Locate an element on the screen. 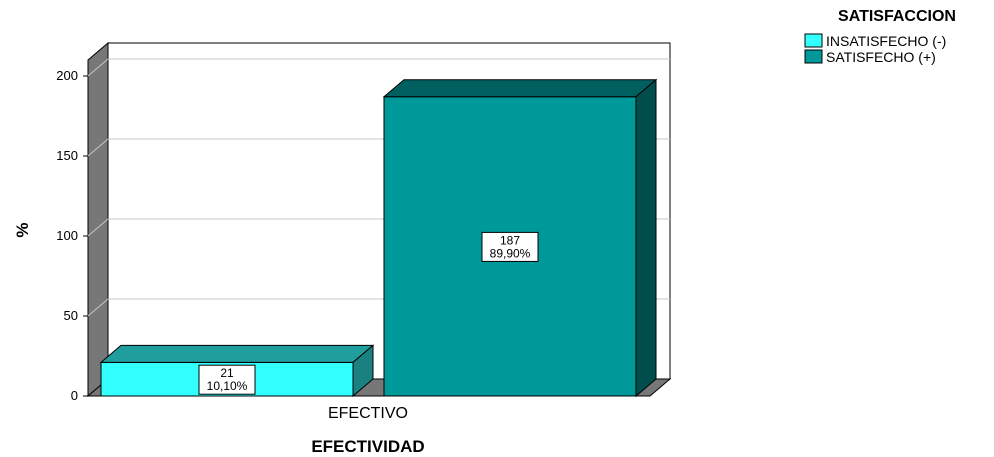  y-tick-label: 150 is located at coordinates (67, 155).